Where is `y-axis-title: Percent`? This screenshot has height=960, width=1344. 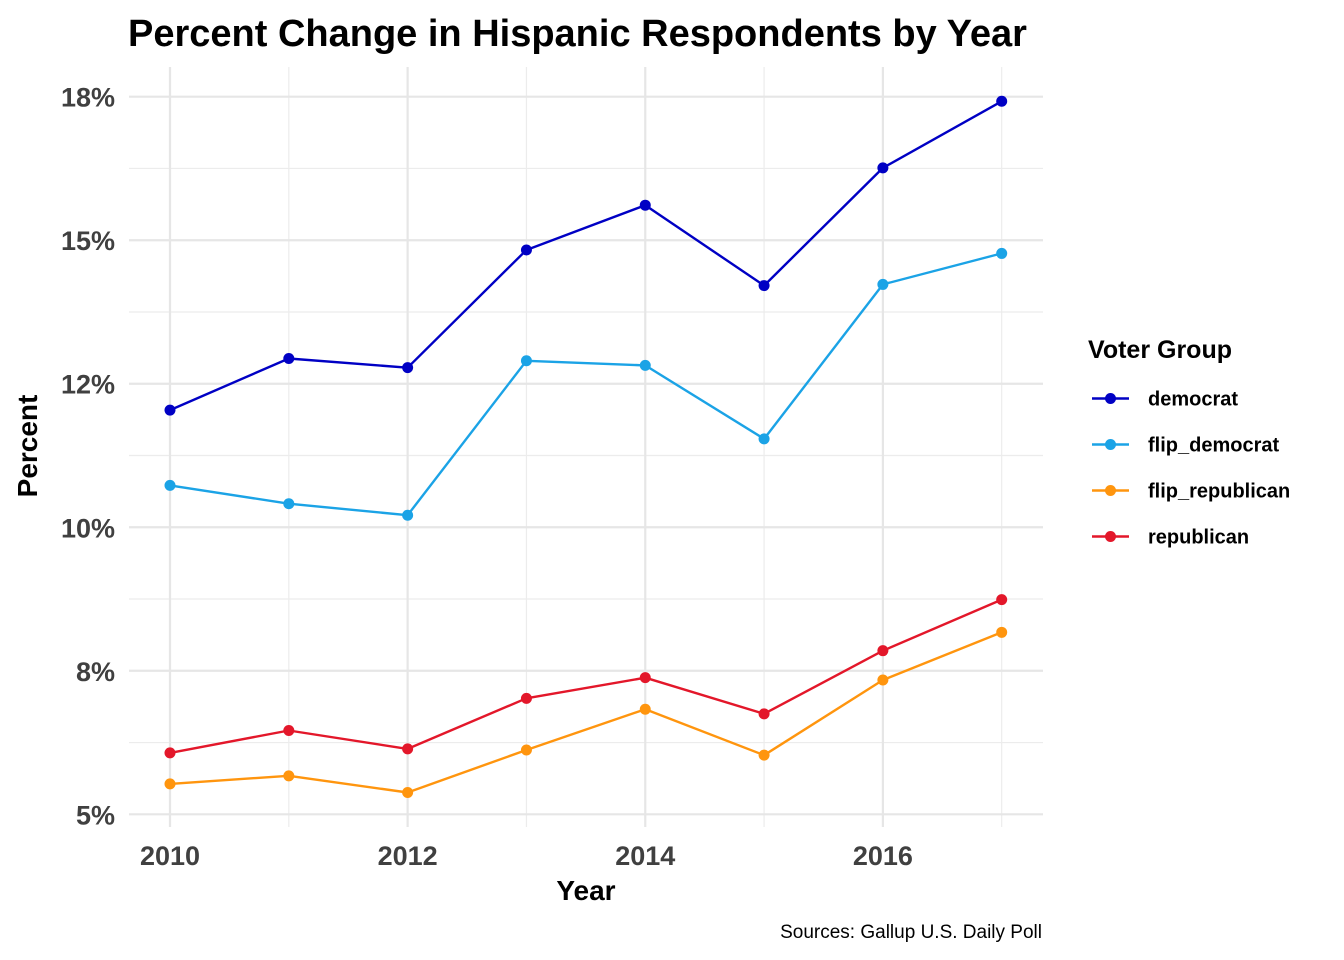
y-axis-title: Percent is located at coordinates (27, 446).